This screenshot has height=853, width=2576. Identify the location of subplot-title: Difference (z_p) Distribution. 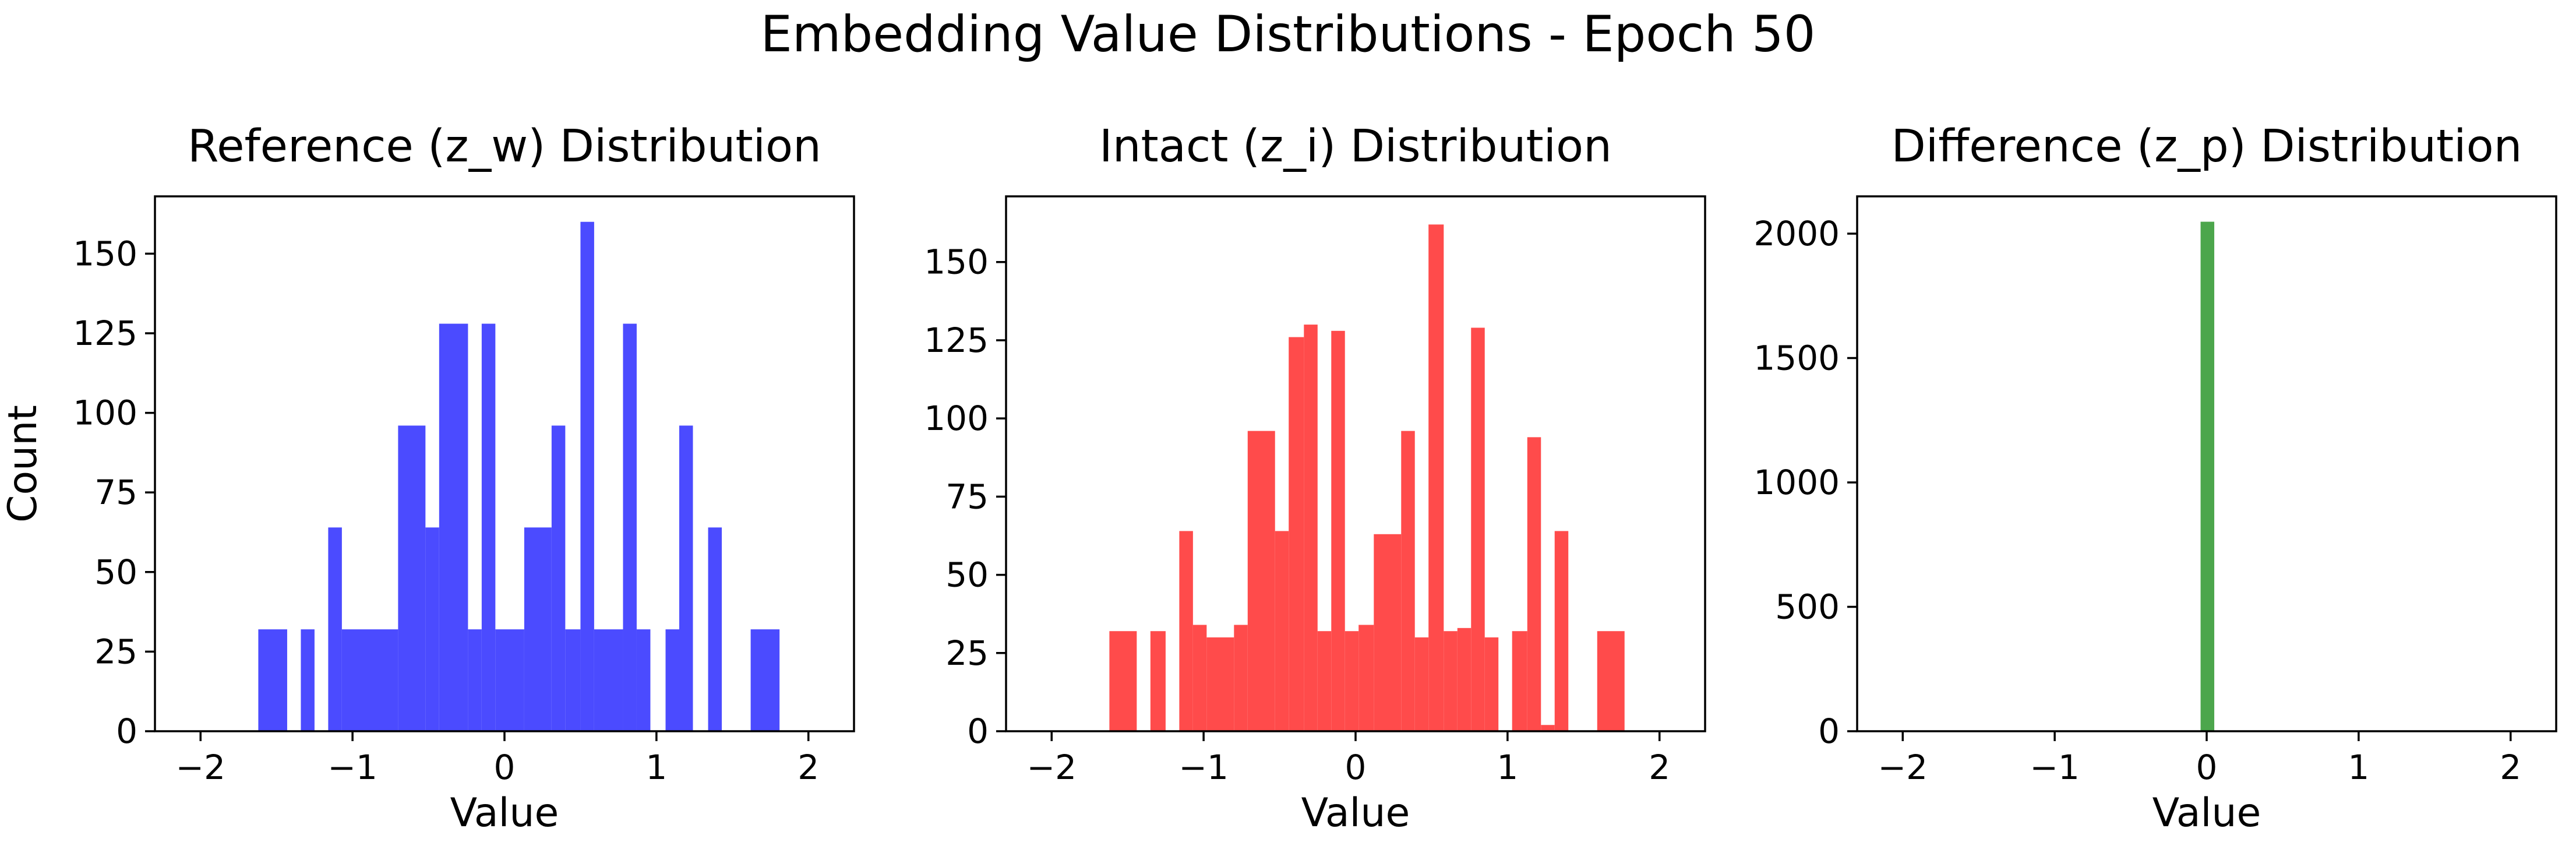
(2206, 147).